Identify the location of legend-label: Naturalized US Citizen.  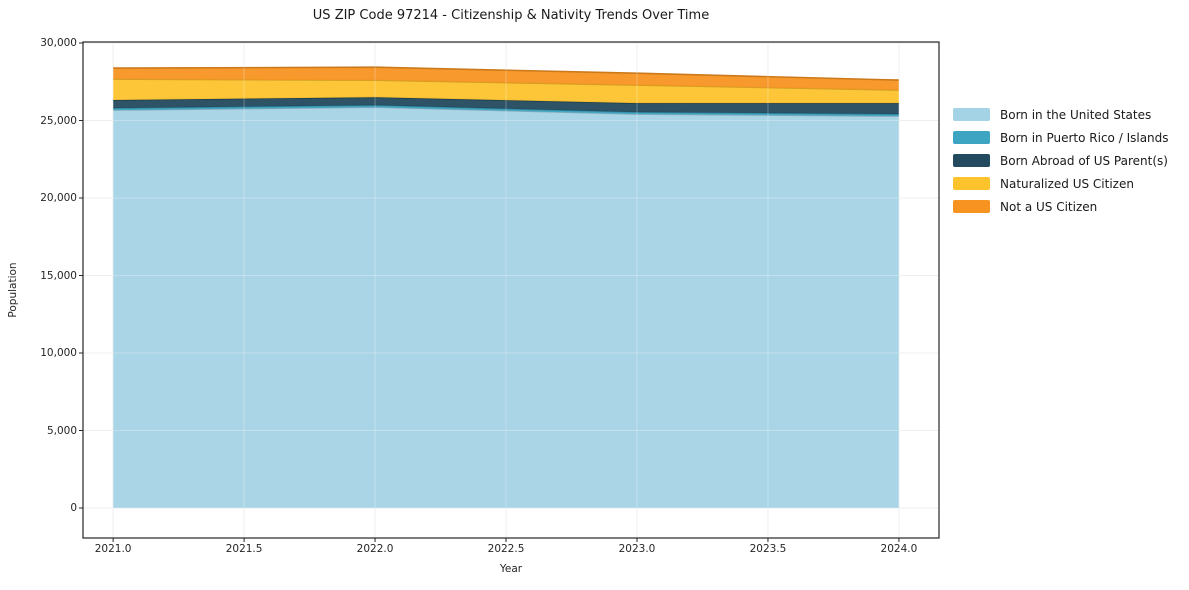
(1067, 183).